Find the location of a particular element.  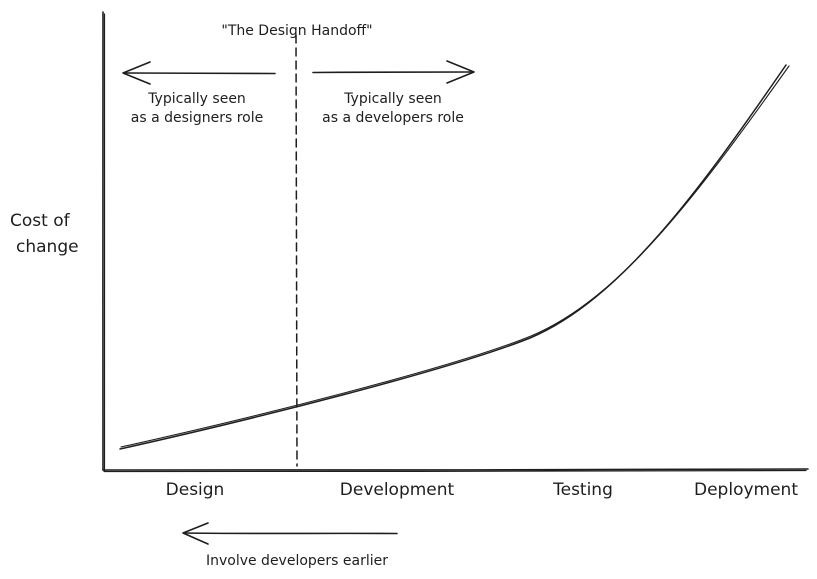

x-axis is located at coordinates (455, 470).